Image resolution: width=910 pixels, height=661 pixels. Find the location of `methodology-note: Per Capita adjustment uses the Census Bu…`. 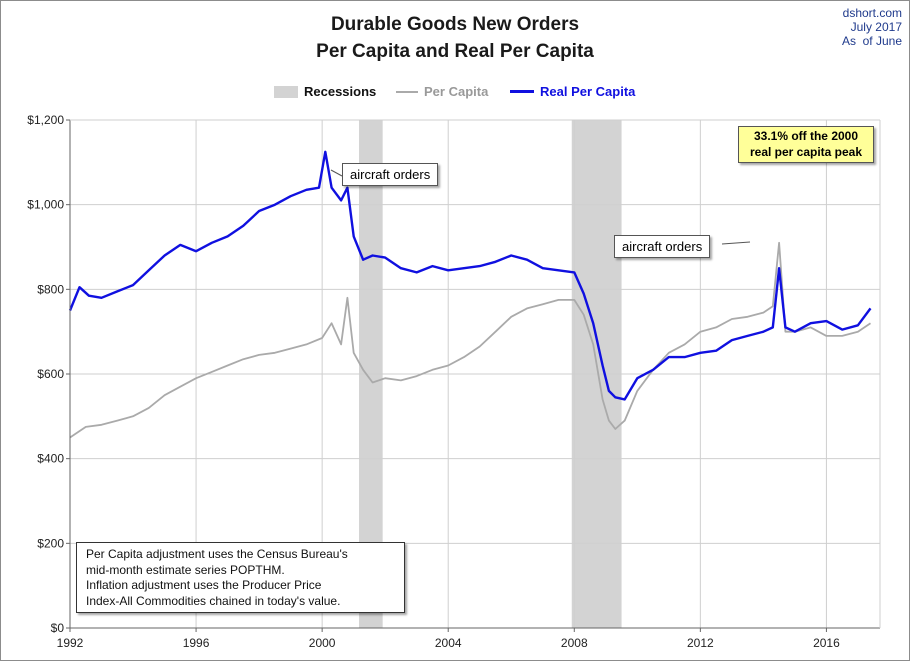

methodology-note: Per Capita adjustment uses the Census Bu… is located at coordinates (240, 577).